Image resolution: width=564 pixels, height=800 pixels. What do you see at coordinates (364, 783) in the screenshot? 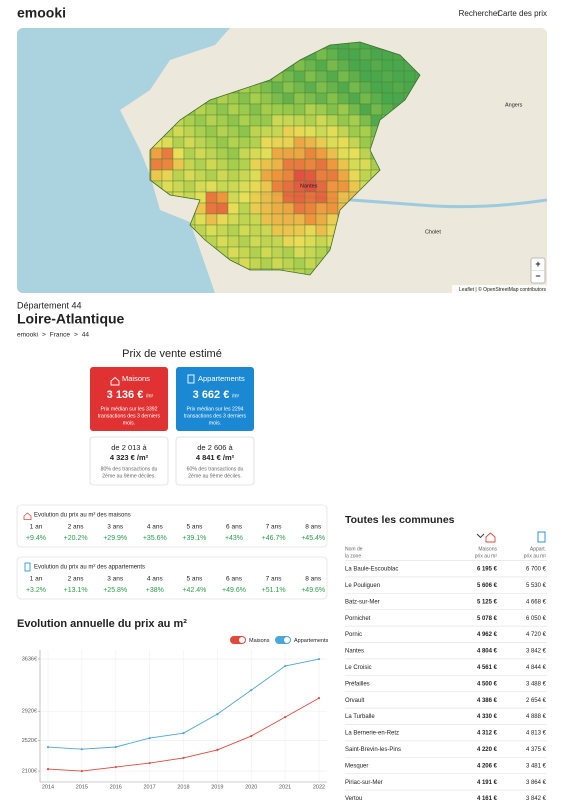
I see `cell: Piriac-sur-Mer` at bounding box center [364, 783].